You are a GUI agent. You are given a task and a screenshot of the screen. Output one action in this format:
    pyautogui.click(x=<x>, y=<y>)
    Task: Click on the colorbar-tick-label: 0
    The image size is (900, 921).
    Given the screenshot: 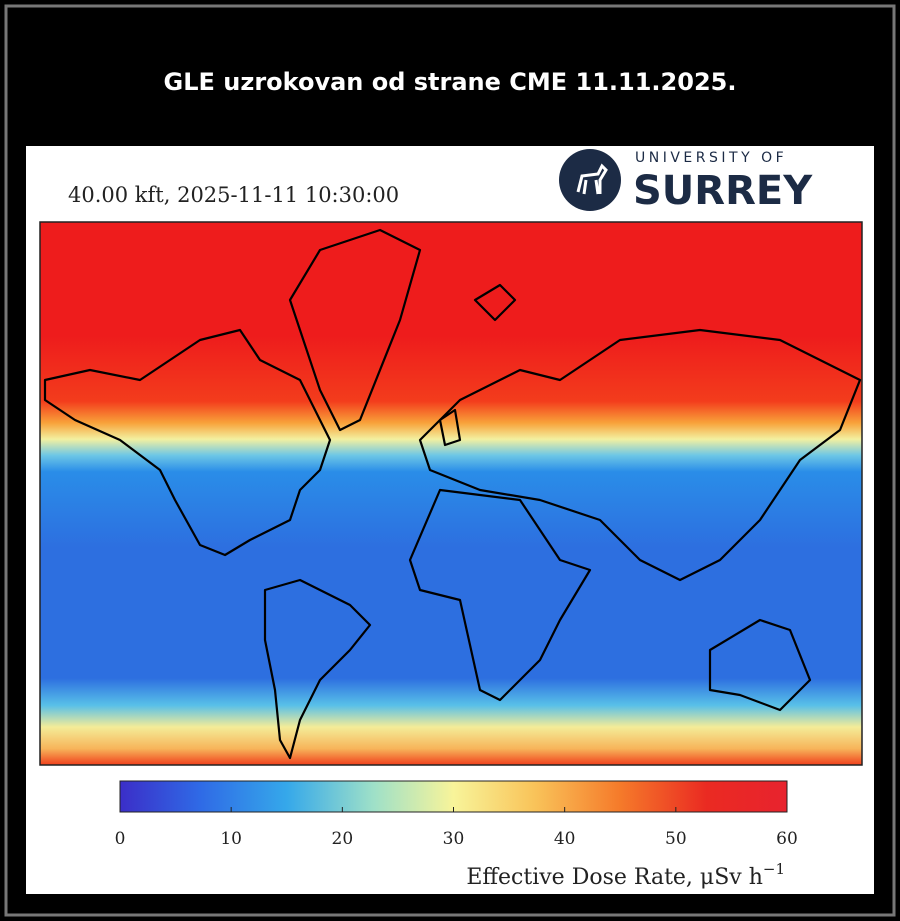 What is the action you would take?
    pyautogui.click(x=120, y=839)
    